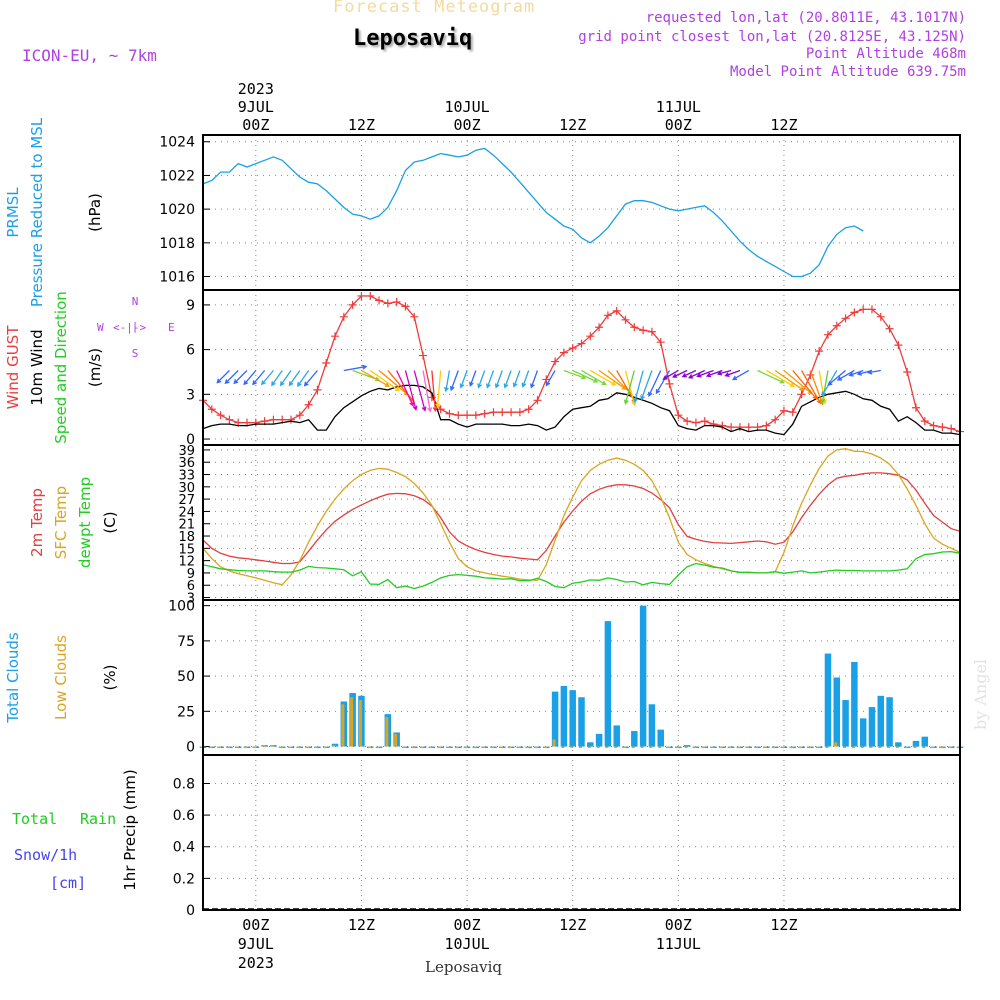 This screenshot has height=1000, width=1000. Describe the element at coordinates (186, 512) in the screenshot. I see `y-tick-label: 24` at that location.